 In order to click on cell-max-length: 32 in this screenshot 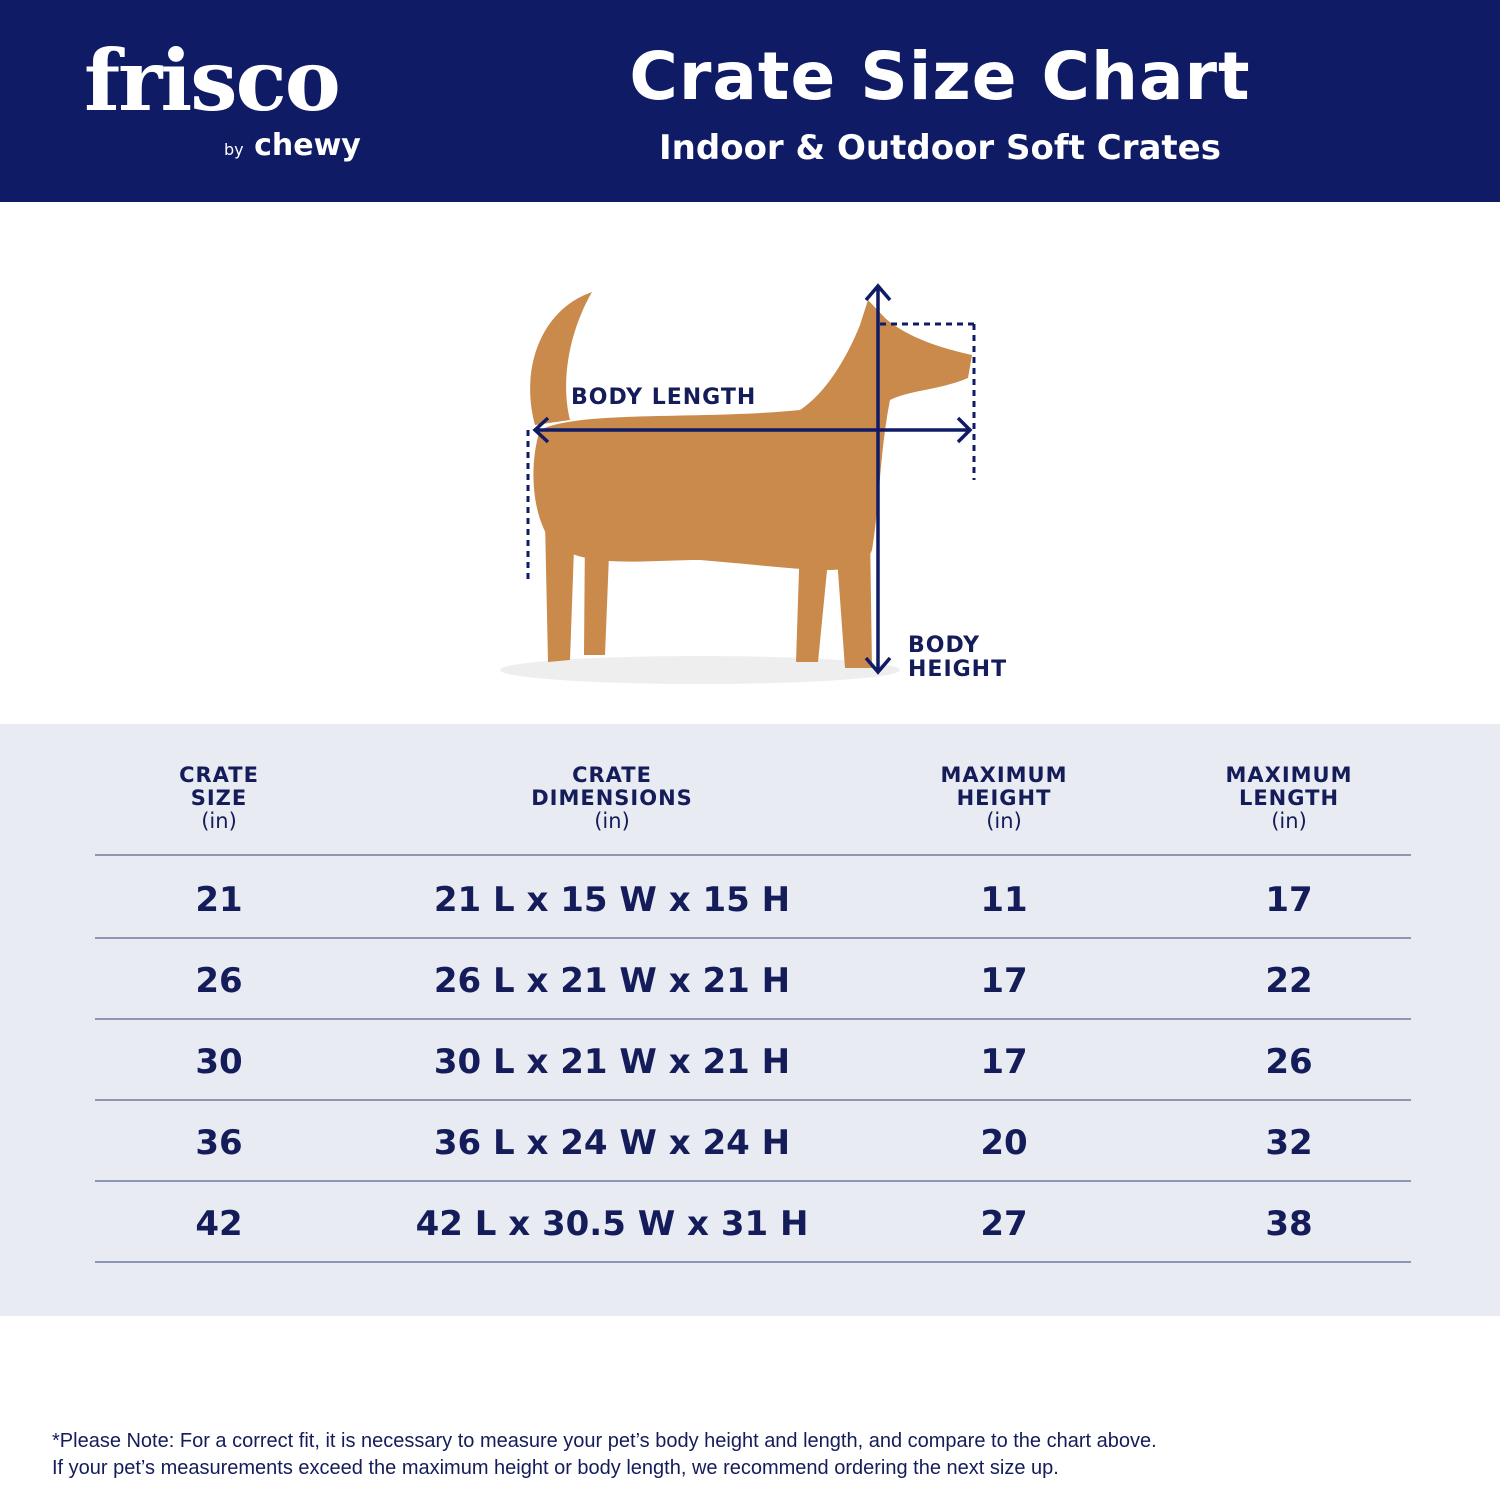, I will do `click(1289, 1143)`.